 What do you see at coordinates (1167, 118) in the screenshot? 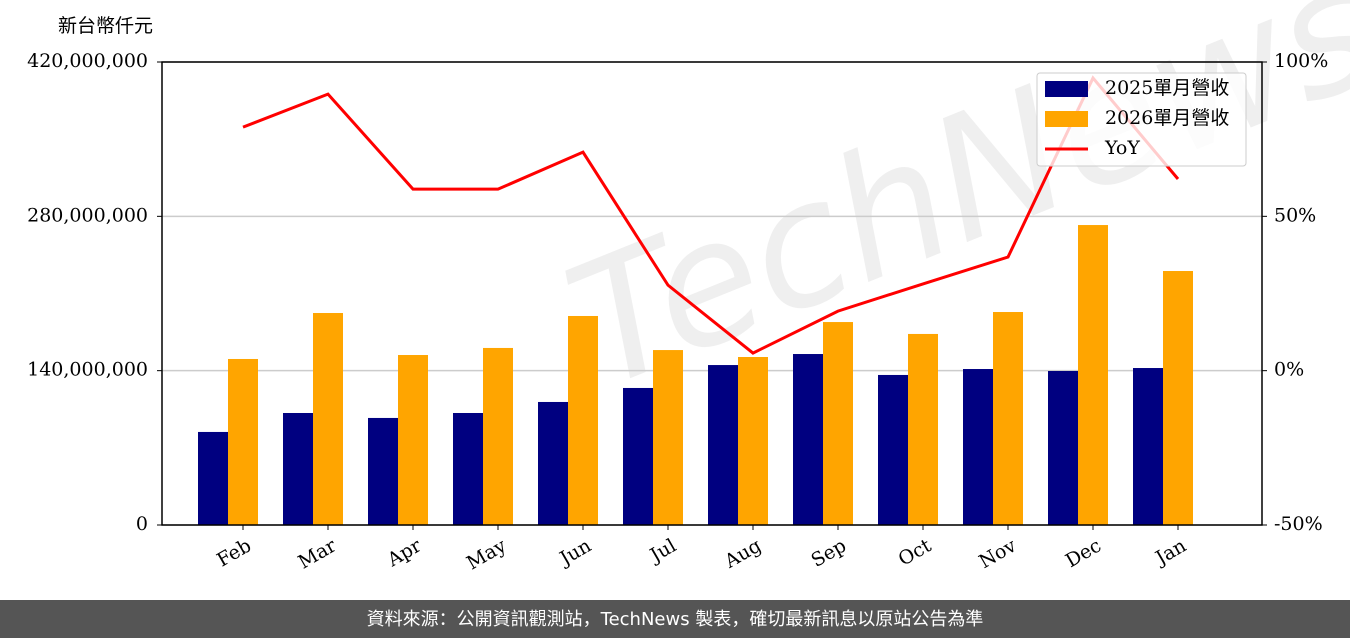
I see `legend-label: 2026單月營收` at bounding box center [1167, 118].